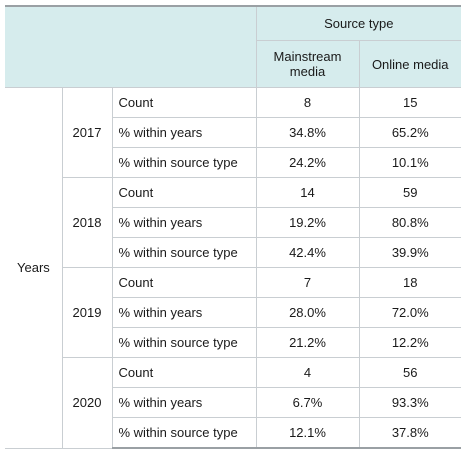 The width and height of the screenshot is (464, 460). I want to click on online-value: 39.9%, so click(409, 252).